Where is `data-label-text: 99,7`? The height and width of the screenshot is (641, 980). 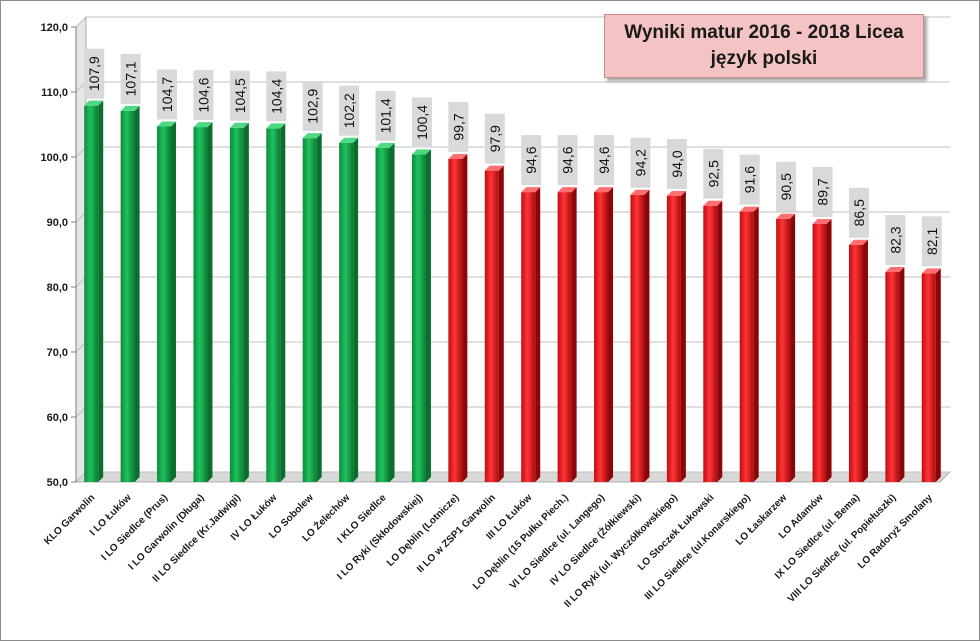 data-label-text: 99,7 is located at coordinates (458, 126).